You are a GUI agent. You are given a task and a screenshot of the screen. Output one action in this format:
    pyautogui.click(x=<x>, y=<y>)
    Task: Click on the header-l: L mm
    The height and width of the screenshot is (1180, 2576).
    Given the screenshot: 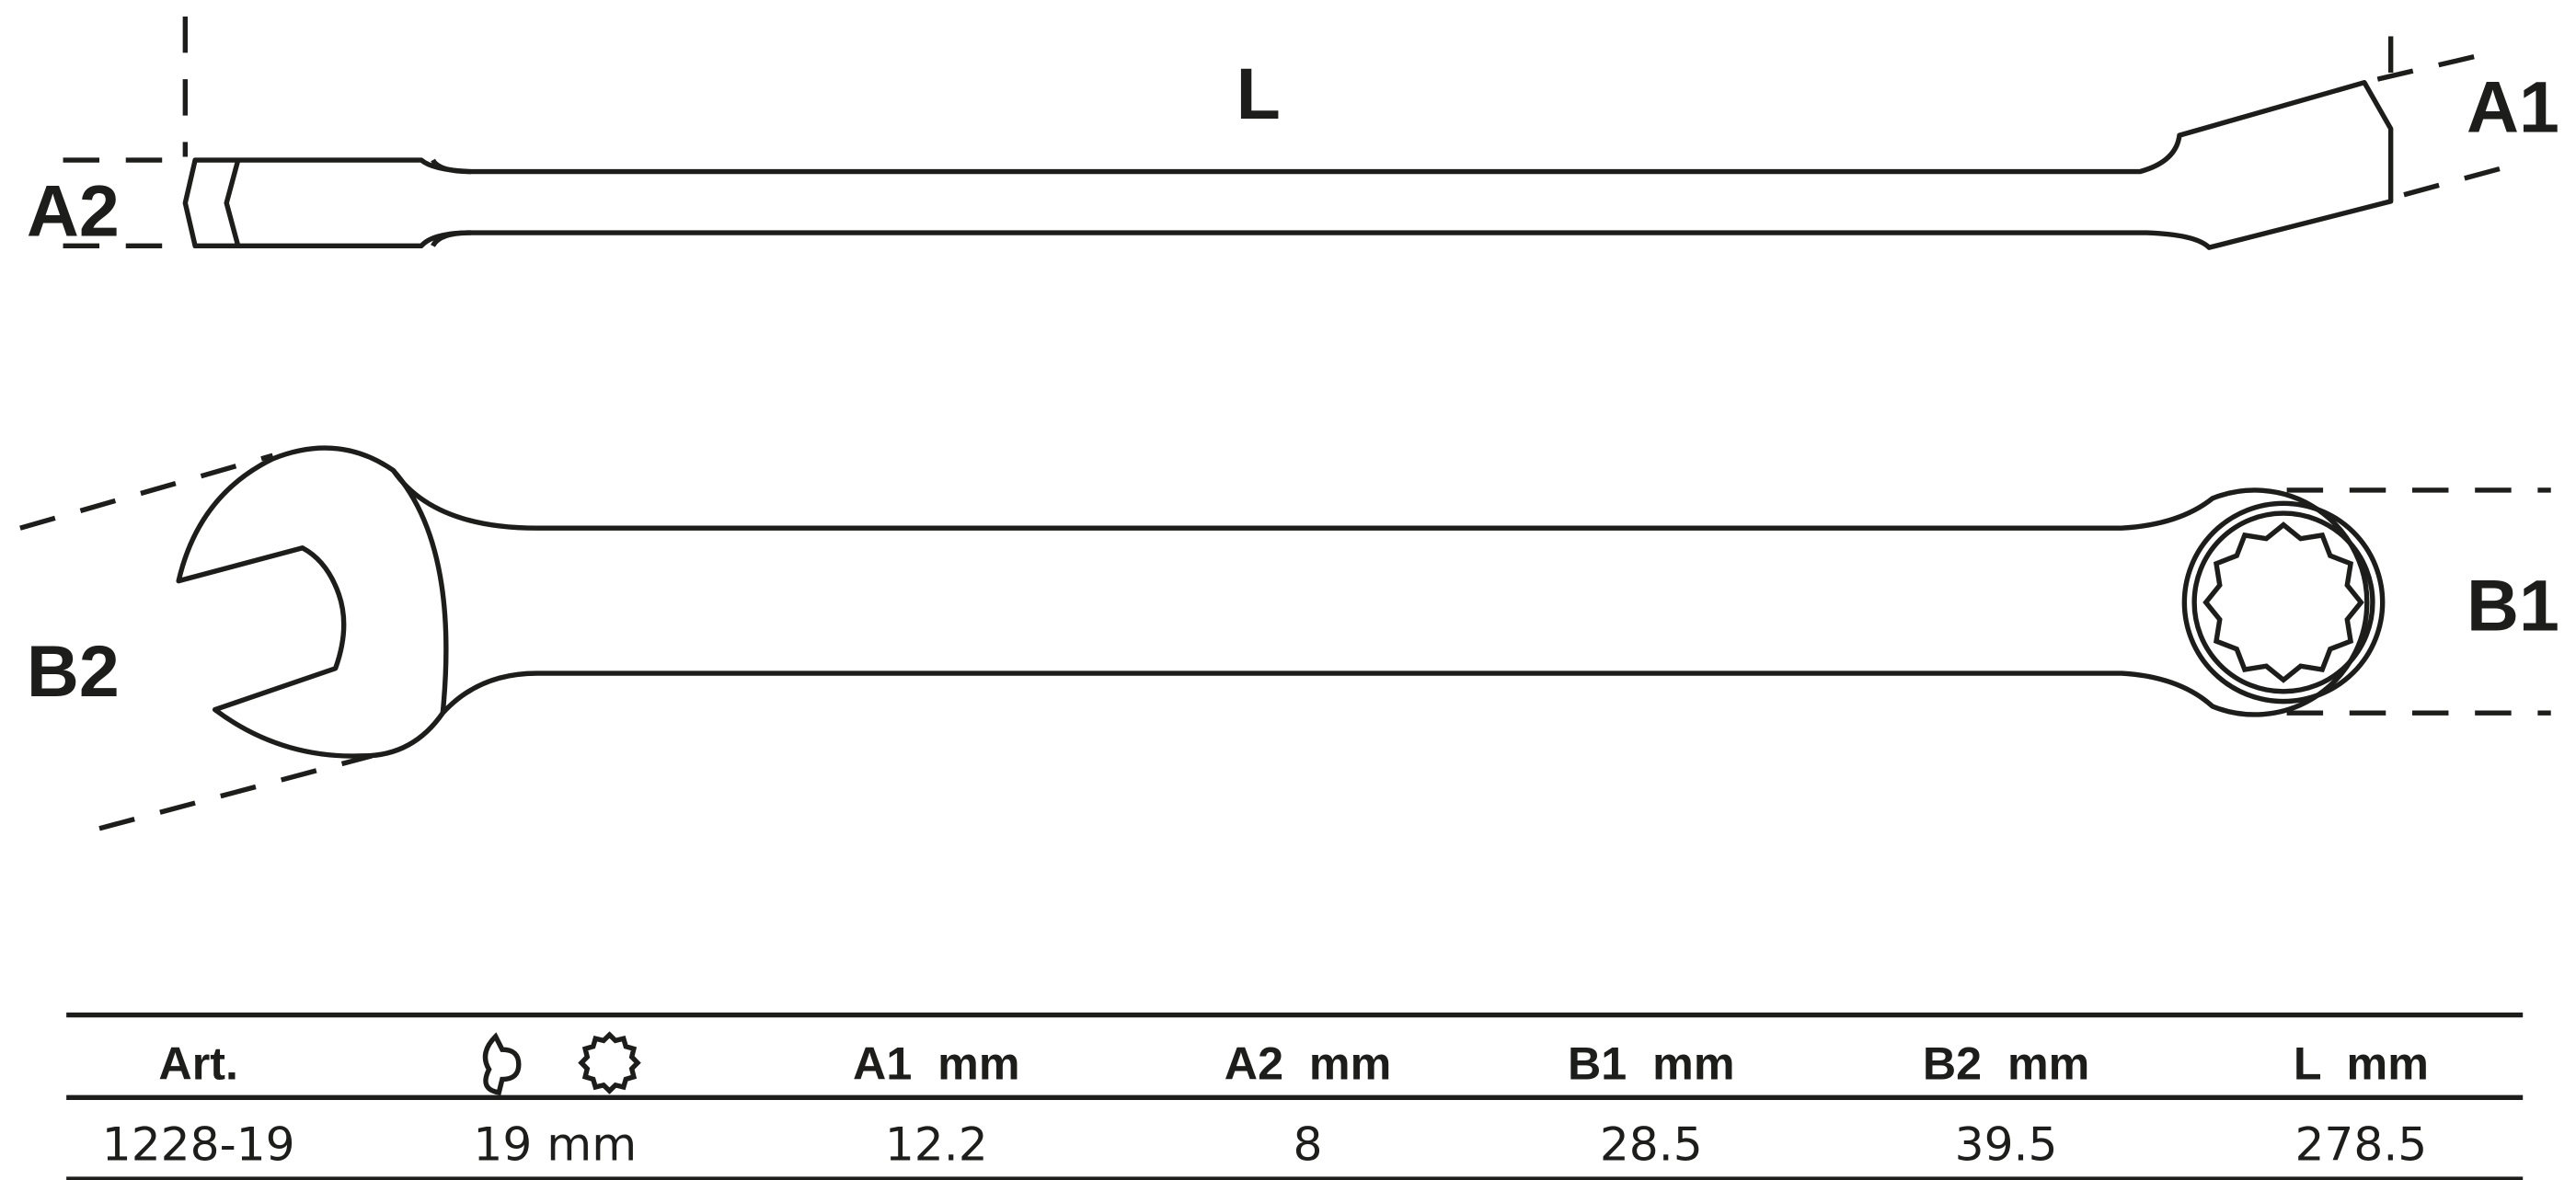 What is the action you would take?
    pyautogui.click(x=2361, y=1064)
    